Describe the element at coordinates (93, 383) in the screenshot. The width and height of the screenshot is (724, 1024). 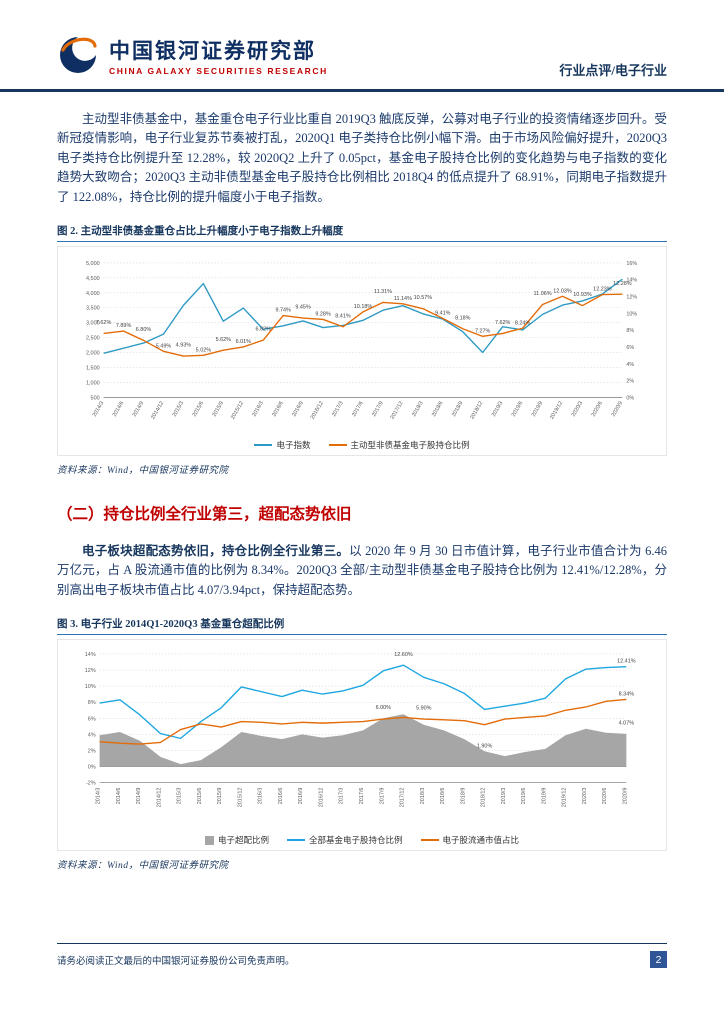
I see `svg-text: 1,000` at that location.